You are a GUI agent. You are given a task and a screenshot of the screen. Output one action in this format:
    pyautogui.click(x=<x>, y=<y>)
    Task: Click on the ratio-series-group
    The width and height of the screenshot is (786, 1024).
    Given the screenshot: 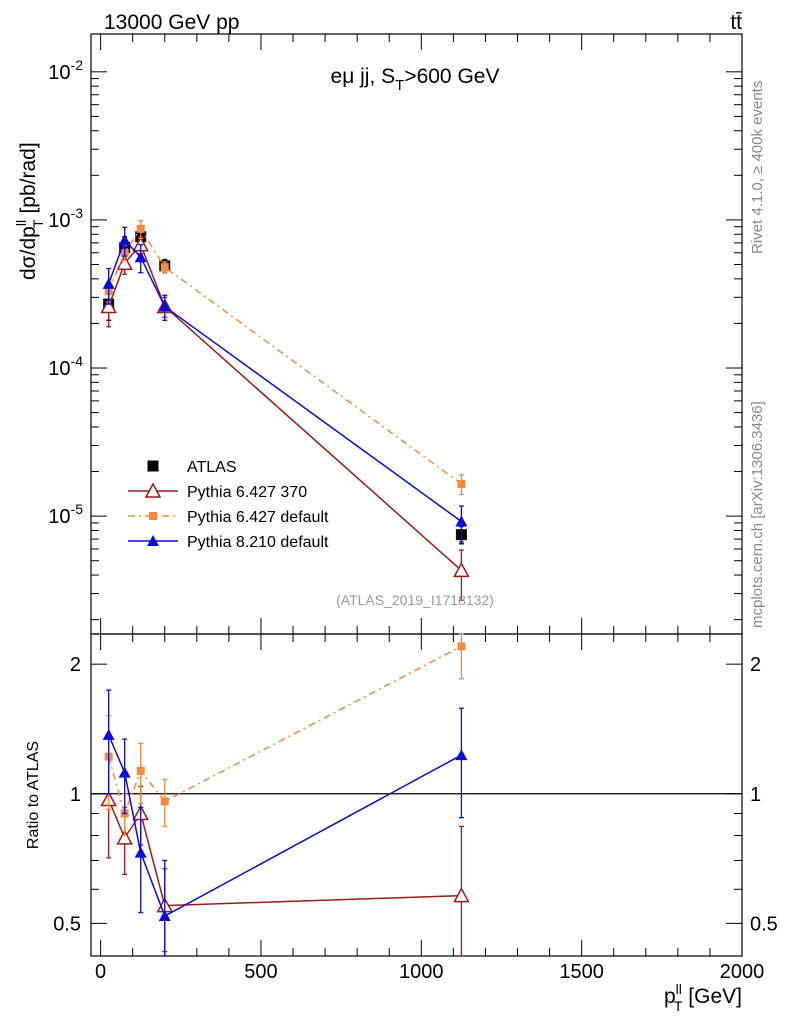 What is the action you would take?
    pyautogui.click(x=285, y=795)
    